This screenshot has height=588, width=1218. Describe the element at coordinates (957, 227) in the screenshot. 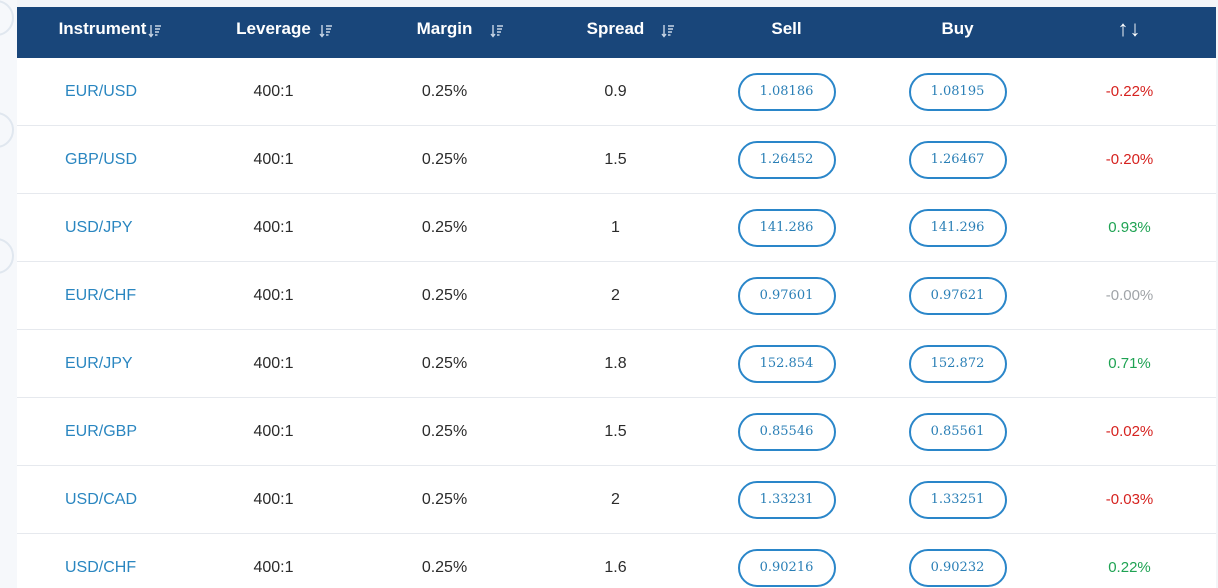

I see `buy-price-button: 141.296` at that location.